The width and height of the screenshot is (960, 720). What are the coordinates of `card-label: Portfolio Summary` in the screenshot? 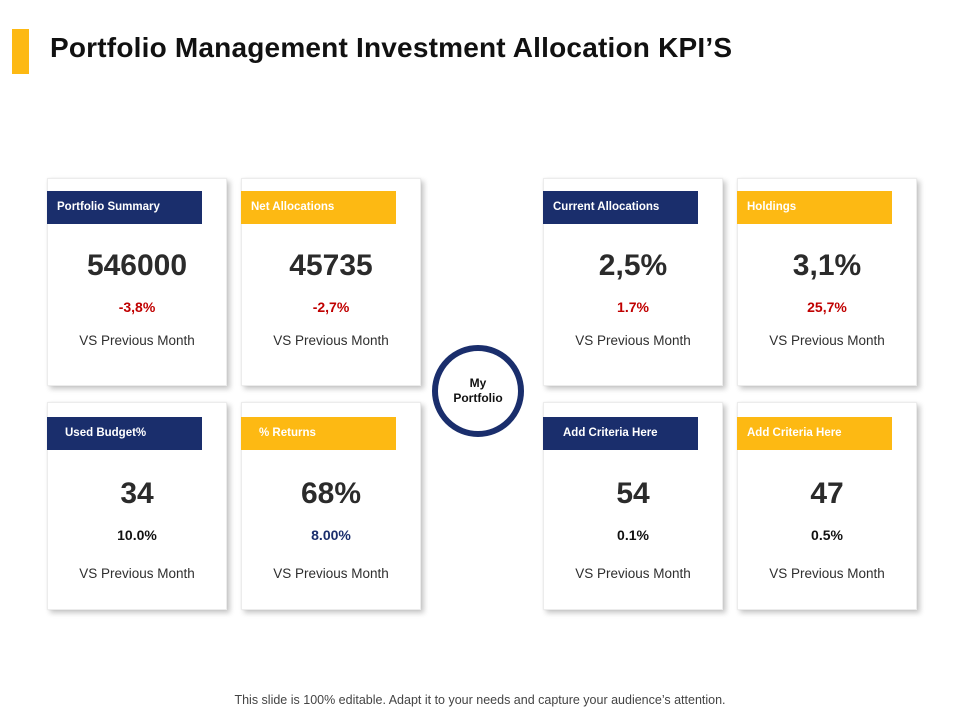 It's located at (124, 207).